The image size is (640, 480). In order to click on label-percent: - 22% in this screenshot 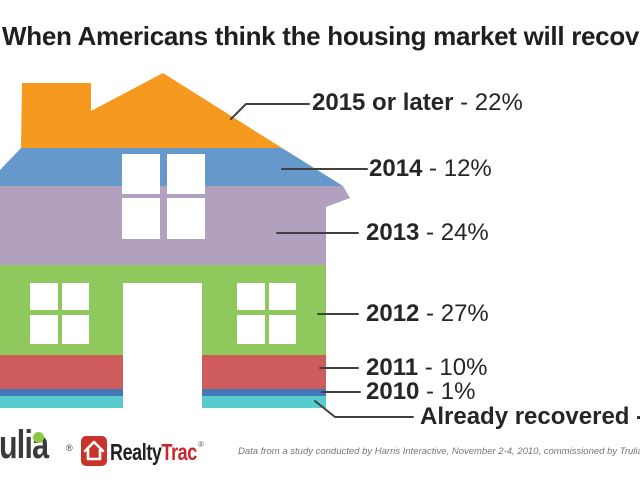, I will do `click(488, 102)`.